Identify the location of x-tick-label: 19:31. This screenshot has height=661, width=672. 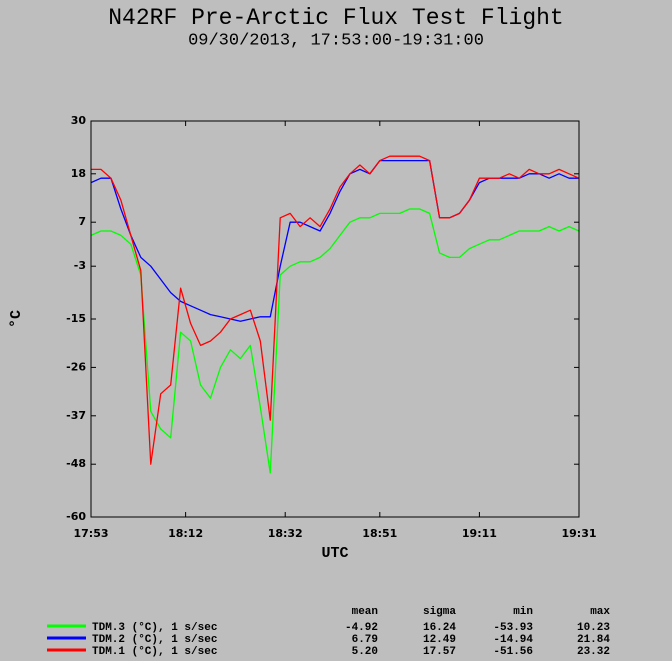
(578, 533).